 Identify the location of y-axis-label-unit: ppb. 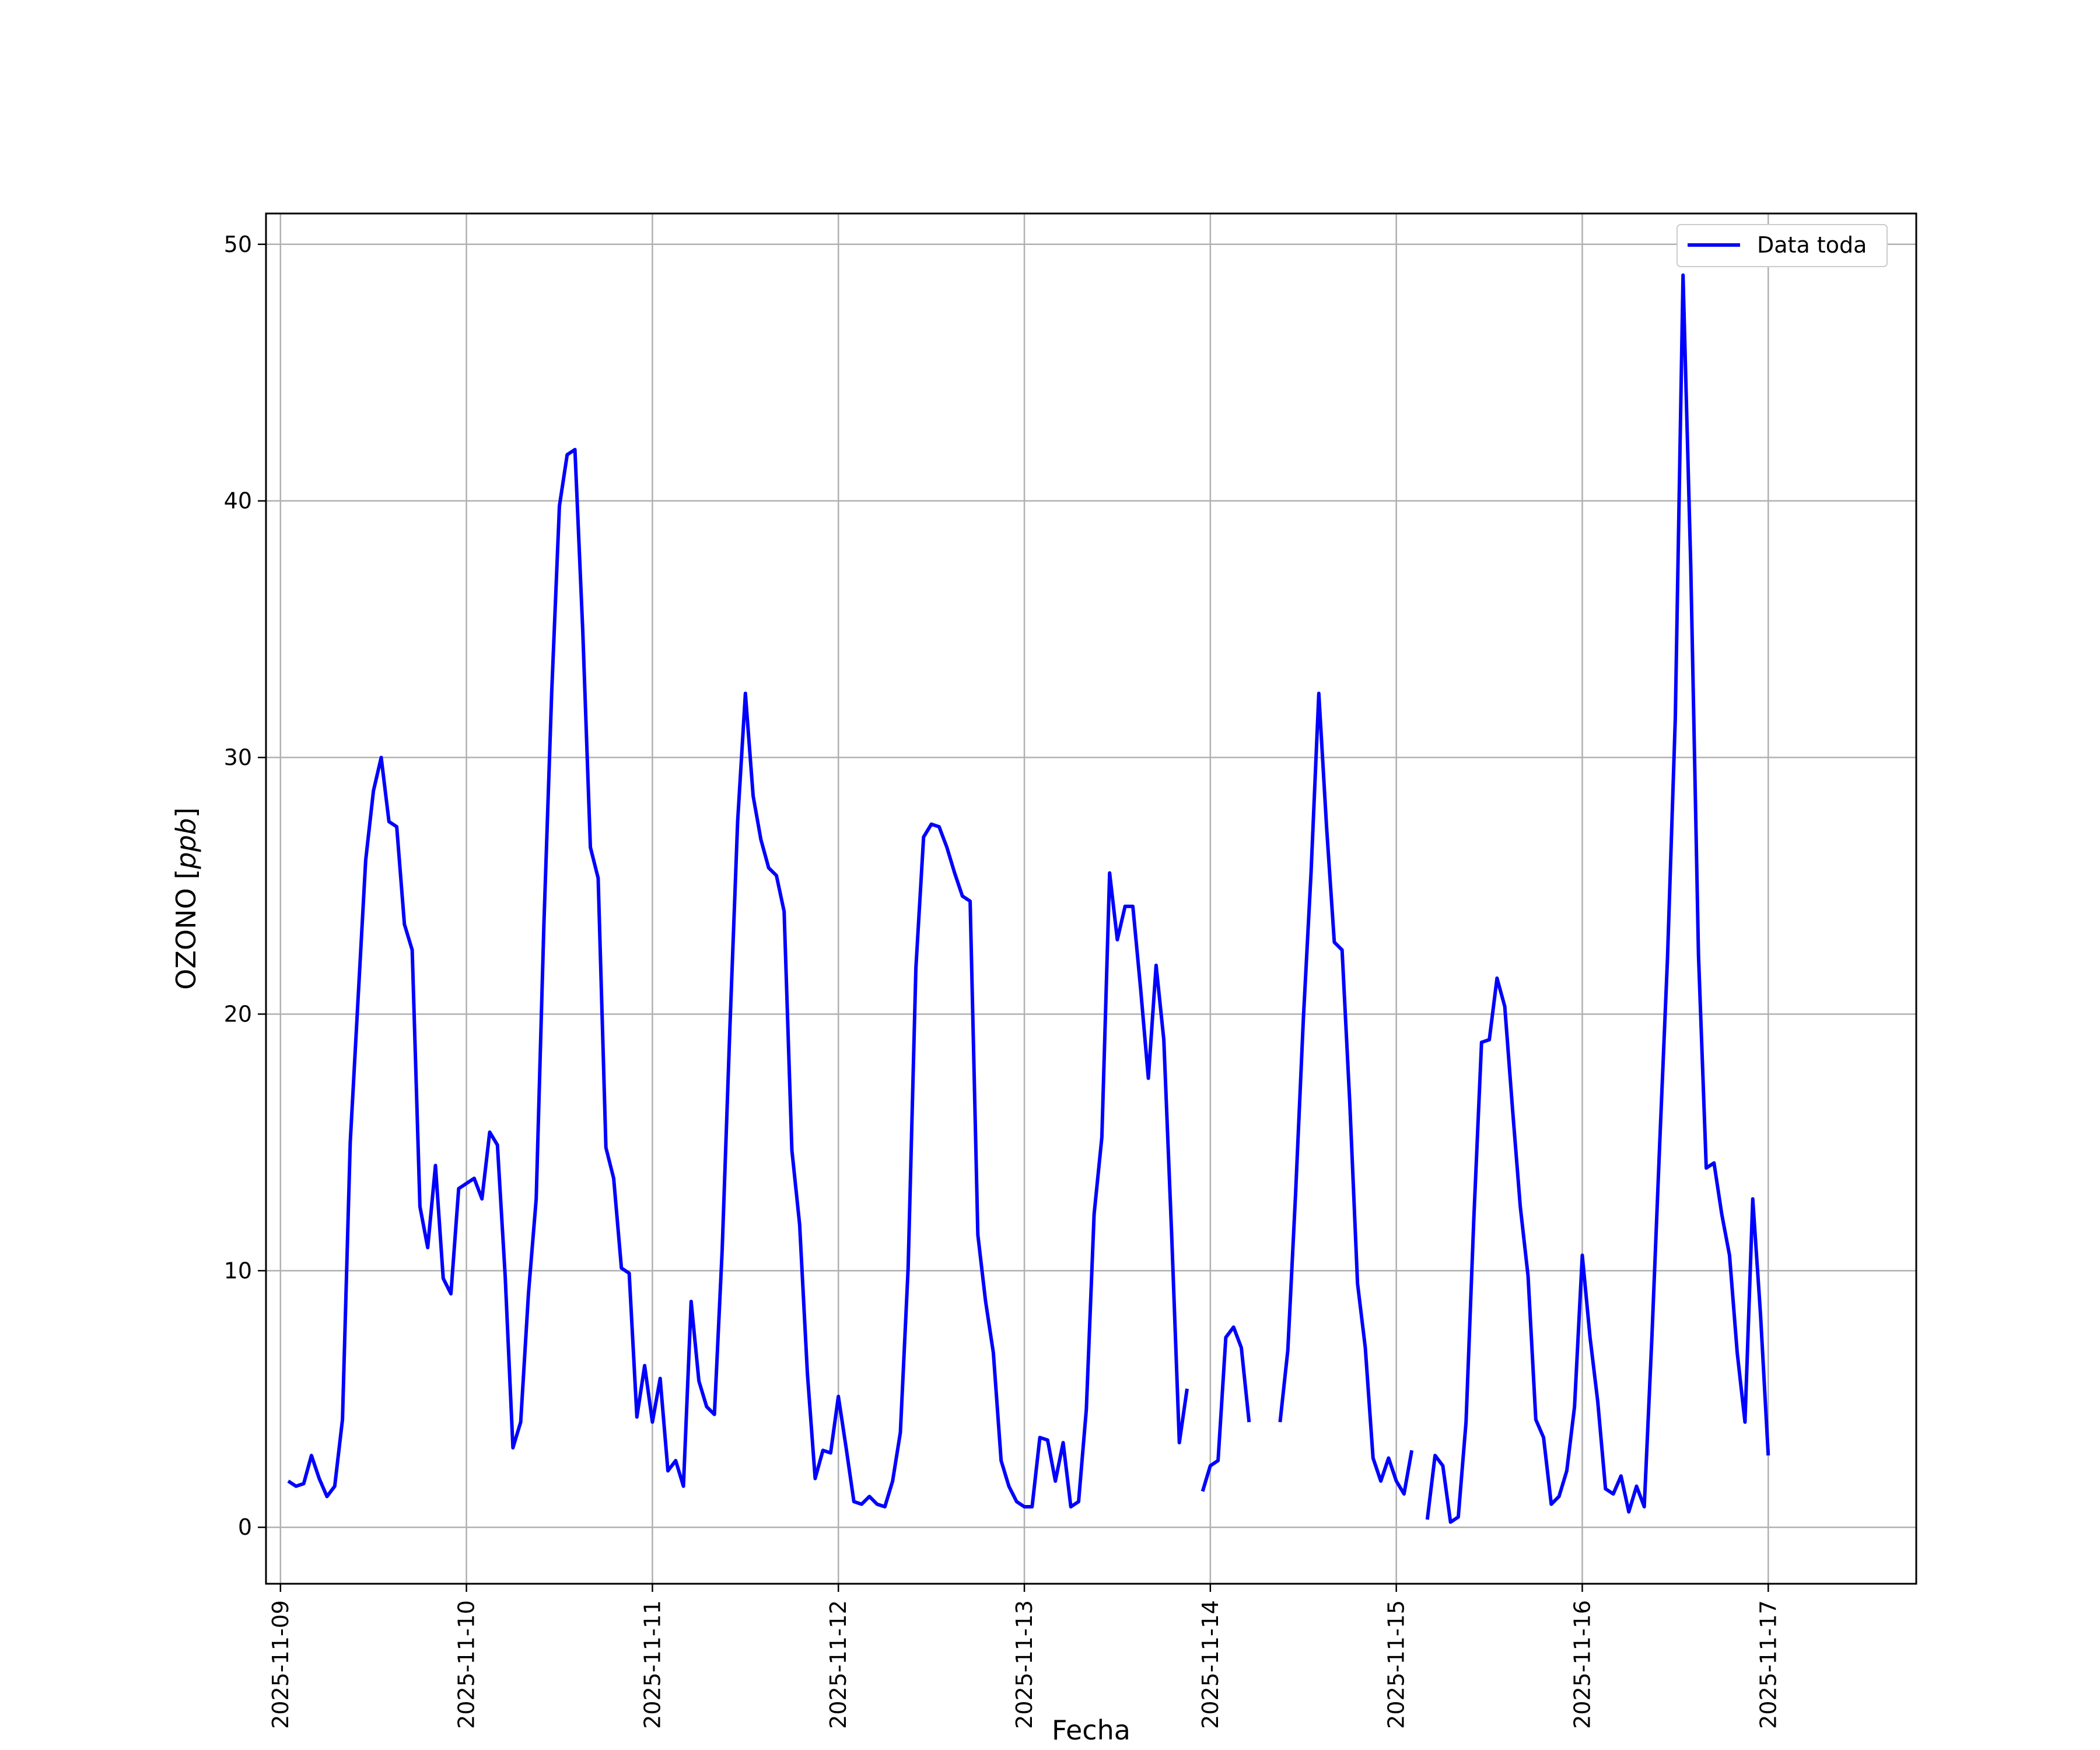
(186, 844).